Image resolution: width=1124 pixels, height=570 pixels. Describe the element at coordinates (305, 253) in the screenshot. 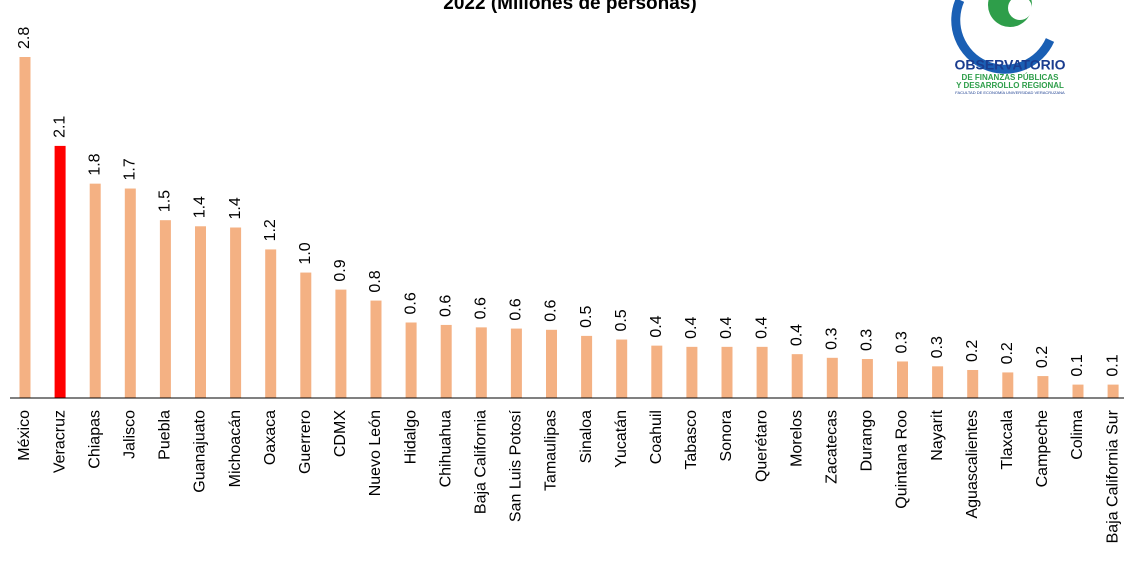

I see `value-label: 1.0` at that location.